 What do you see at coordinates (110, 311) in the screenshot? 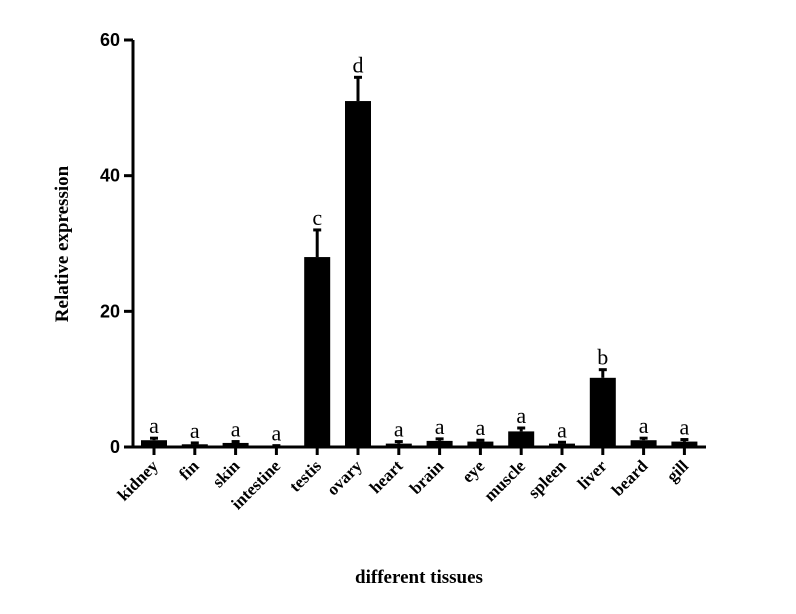
I see `y-tick-label: 20` at bounding box center [110, 311].